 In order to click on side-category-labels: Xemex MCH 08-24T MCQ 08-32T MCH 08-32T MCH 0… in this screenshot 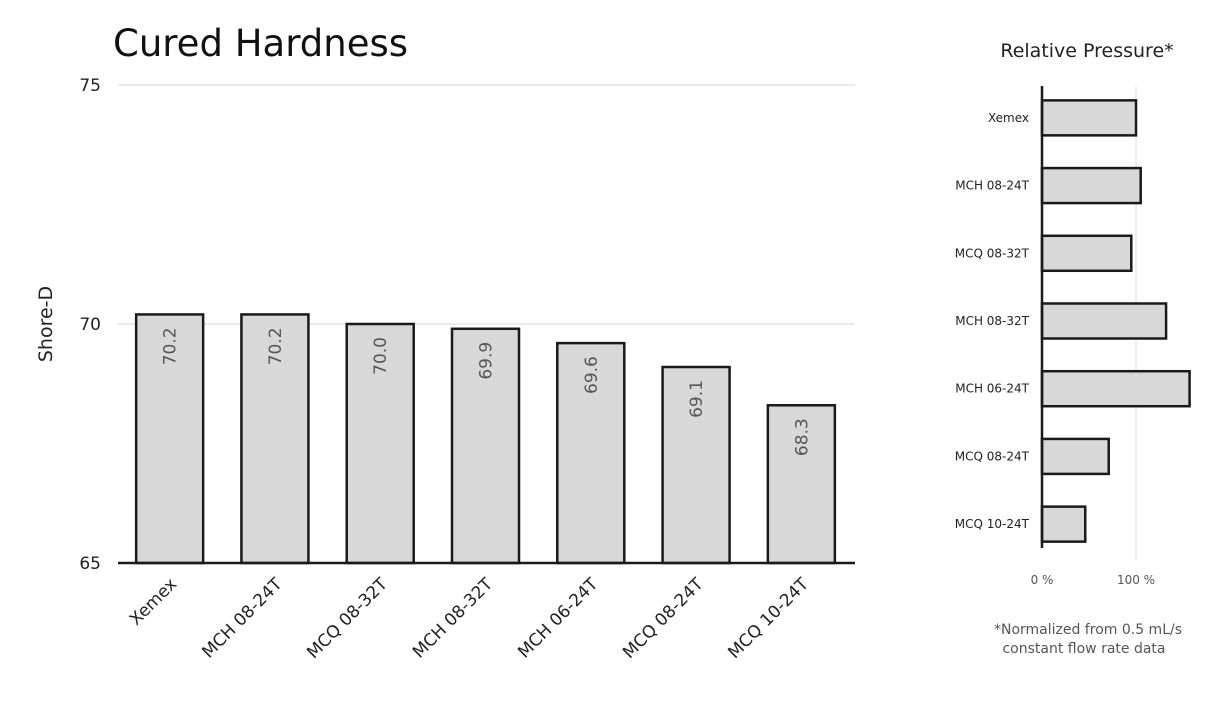, I will do `click(992, 321)`.